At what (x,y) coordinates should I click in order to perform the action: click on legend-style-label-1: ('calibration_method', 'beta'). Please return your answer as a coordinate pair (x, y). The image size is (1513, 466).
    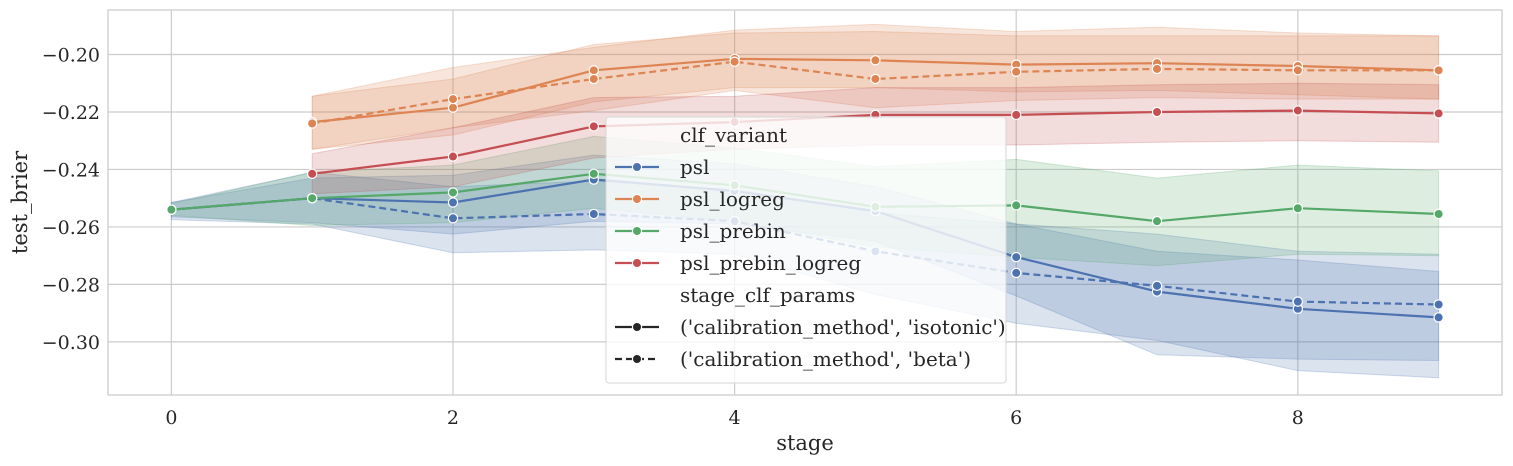
    Looking at the image, I should click on (825, 359).